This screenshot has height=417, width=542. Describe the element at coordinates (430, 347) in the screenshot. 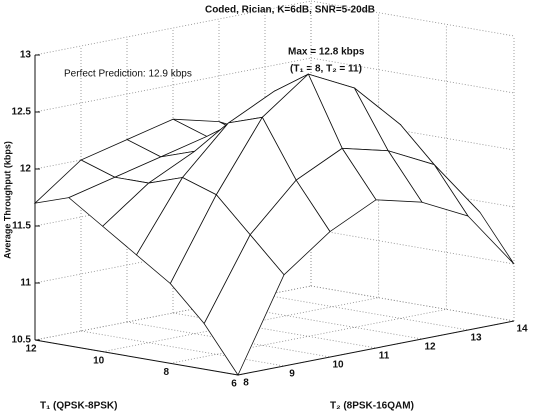

I see `x-tick-label: 12` at that location.